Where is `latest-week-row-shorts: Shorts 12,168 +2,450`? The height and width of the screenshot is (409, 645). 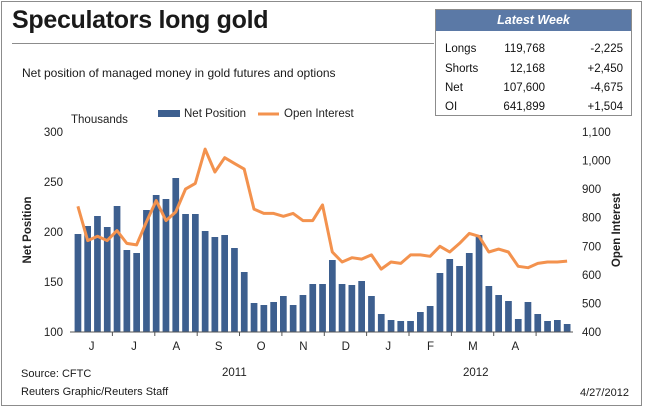 latest-week-row-shorts: Shorts 12,168 +2,450 is located at coordinates (533, 69).